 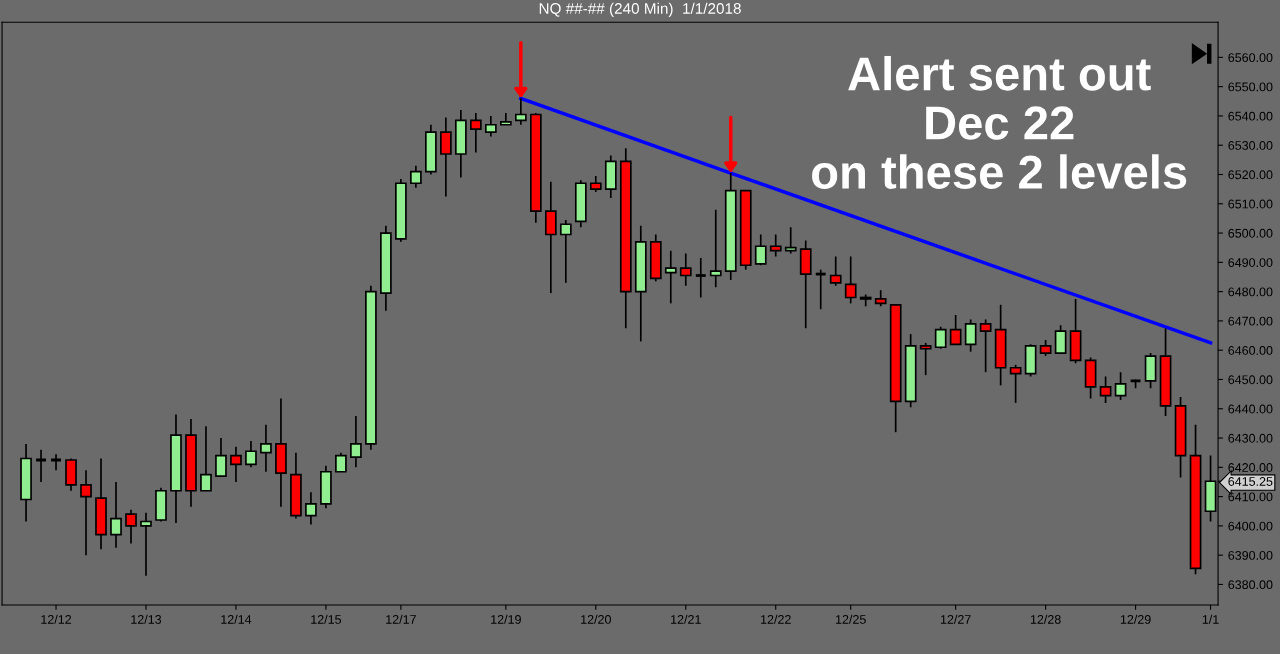 What do you see at coordinates (1250, 481) in the screenshot?
I see `y-tick-label: 6415.25` at bounding box center [1250, 481].